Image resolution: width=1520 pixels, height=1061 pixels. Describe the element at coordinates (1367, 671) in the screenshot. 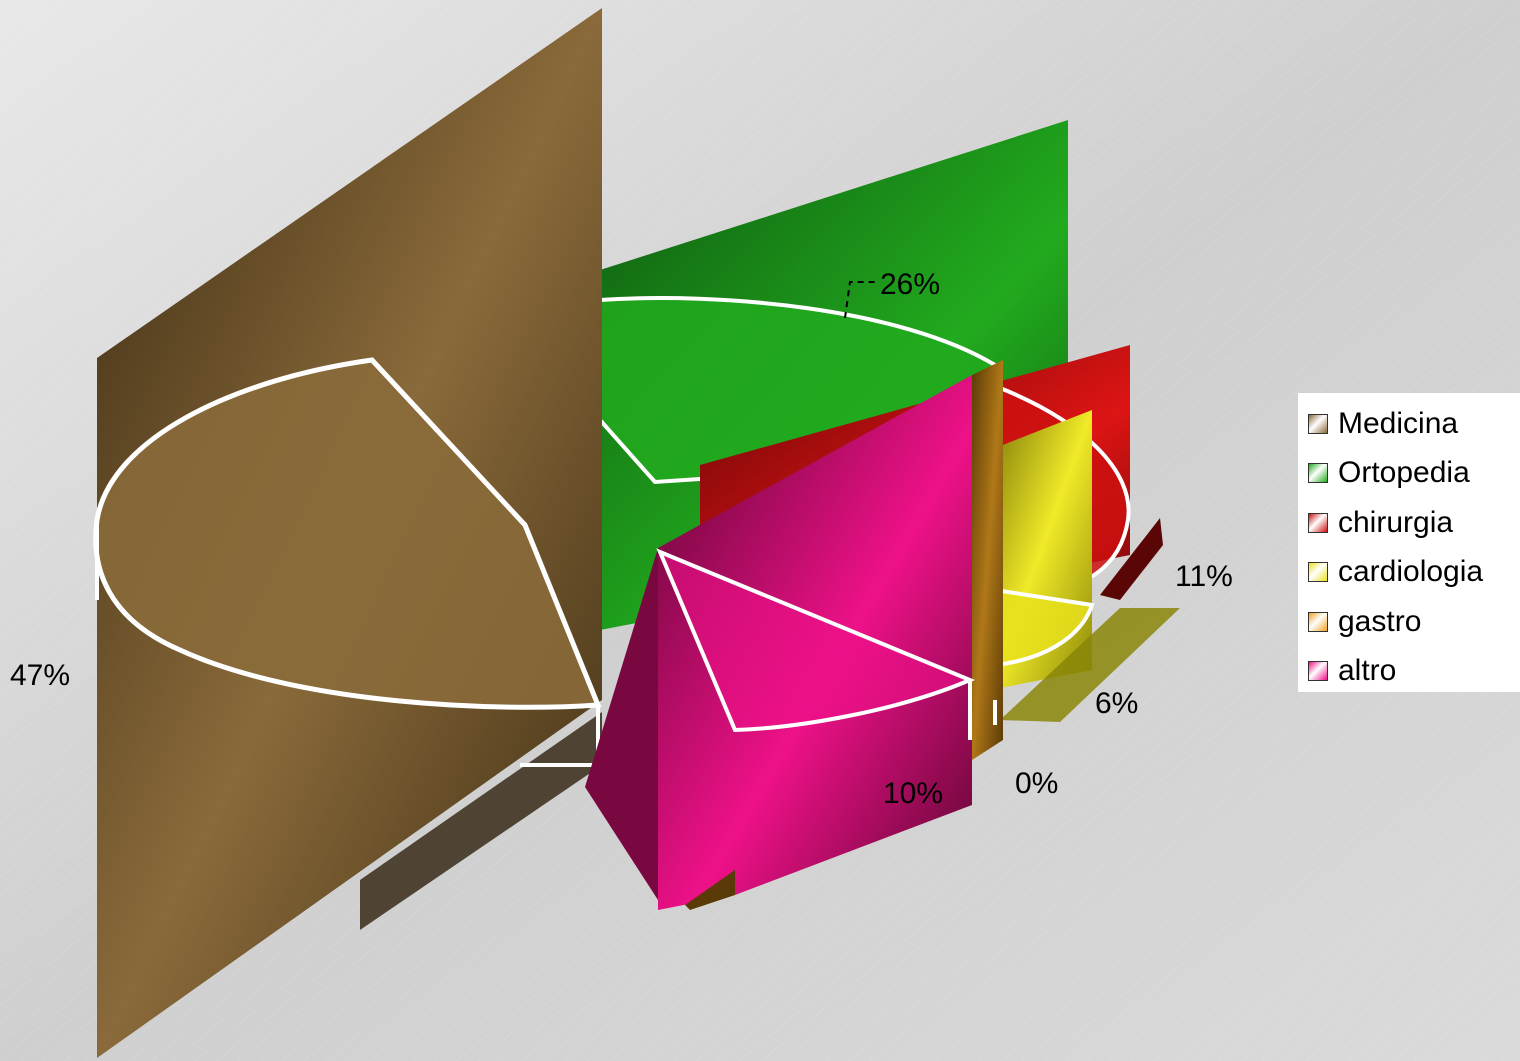

I see `legend-label: altro` at that location.